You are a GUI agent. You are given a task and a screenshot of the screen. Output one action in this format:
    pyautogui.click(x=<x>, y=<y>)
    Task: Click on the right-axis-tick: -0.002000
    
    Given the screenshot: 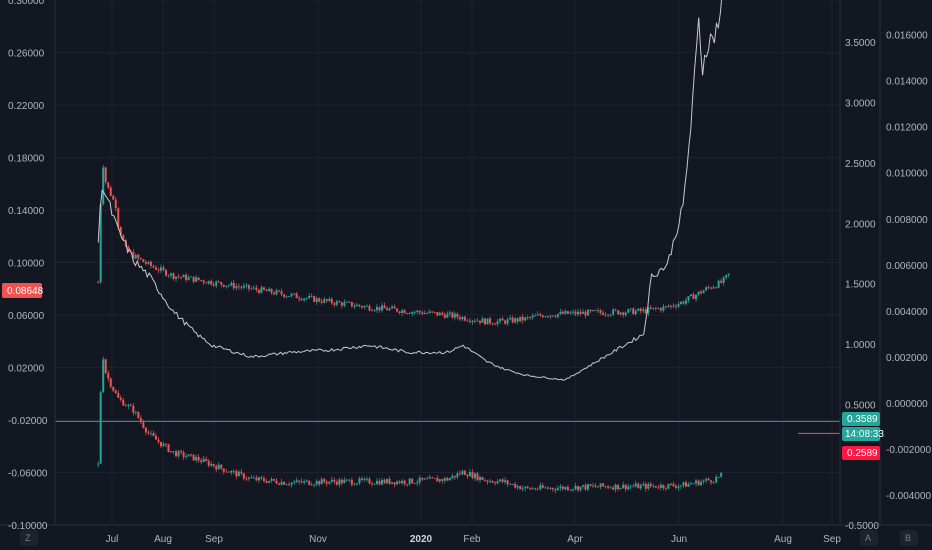 What is the action you would take?
    pyautogui.click(x=908, y=450)
    